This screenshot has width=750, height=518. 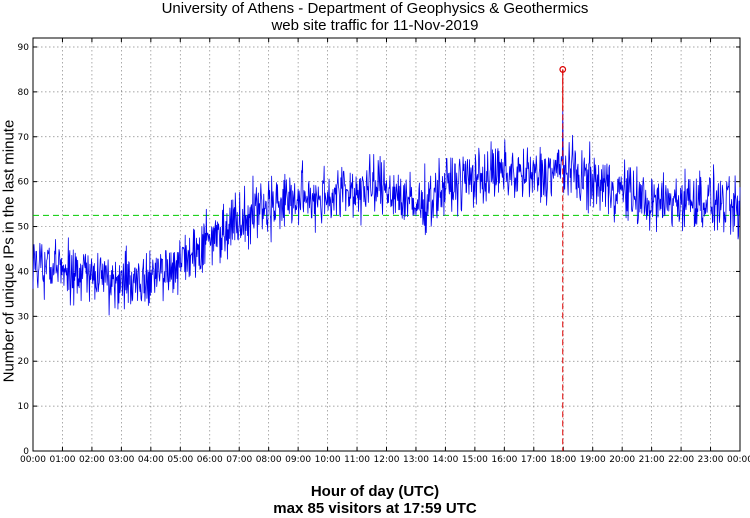 I want to click on chart-subtitle: web site traffic for 11-Nov-2019, so click(x=375, y=25).